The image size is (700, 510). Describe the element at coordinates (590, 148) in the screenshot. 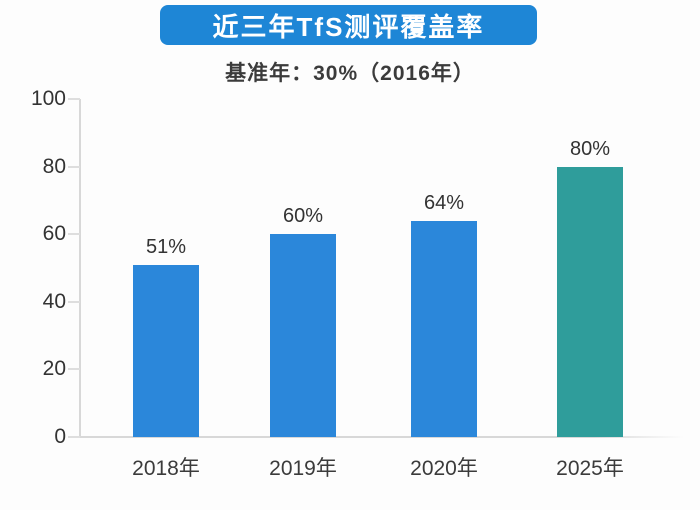

I see `bar-value-label: 80%` at that location.